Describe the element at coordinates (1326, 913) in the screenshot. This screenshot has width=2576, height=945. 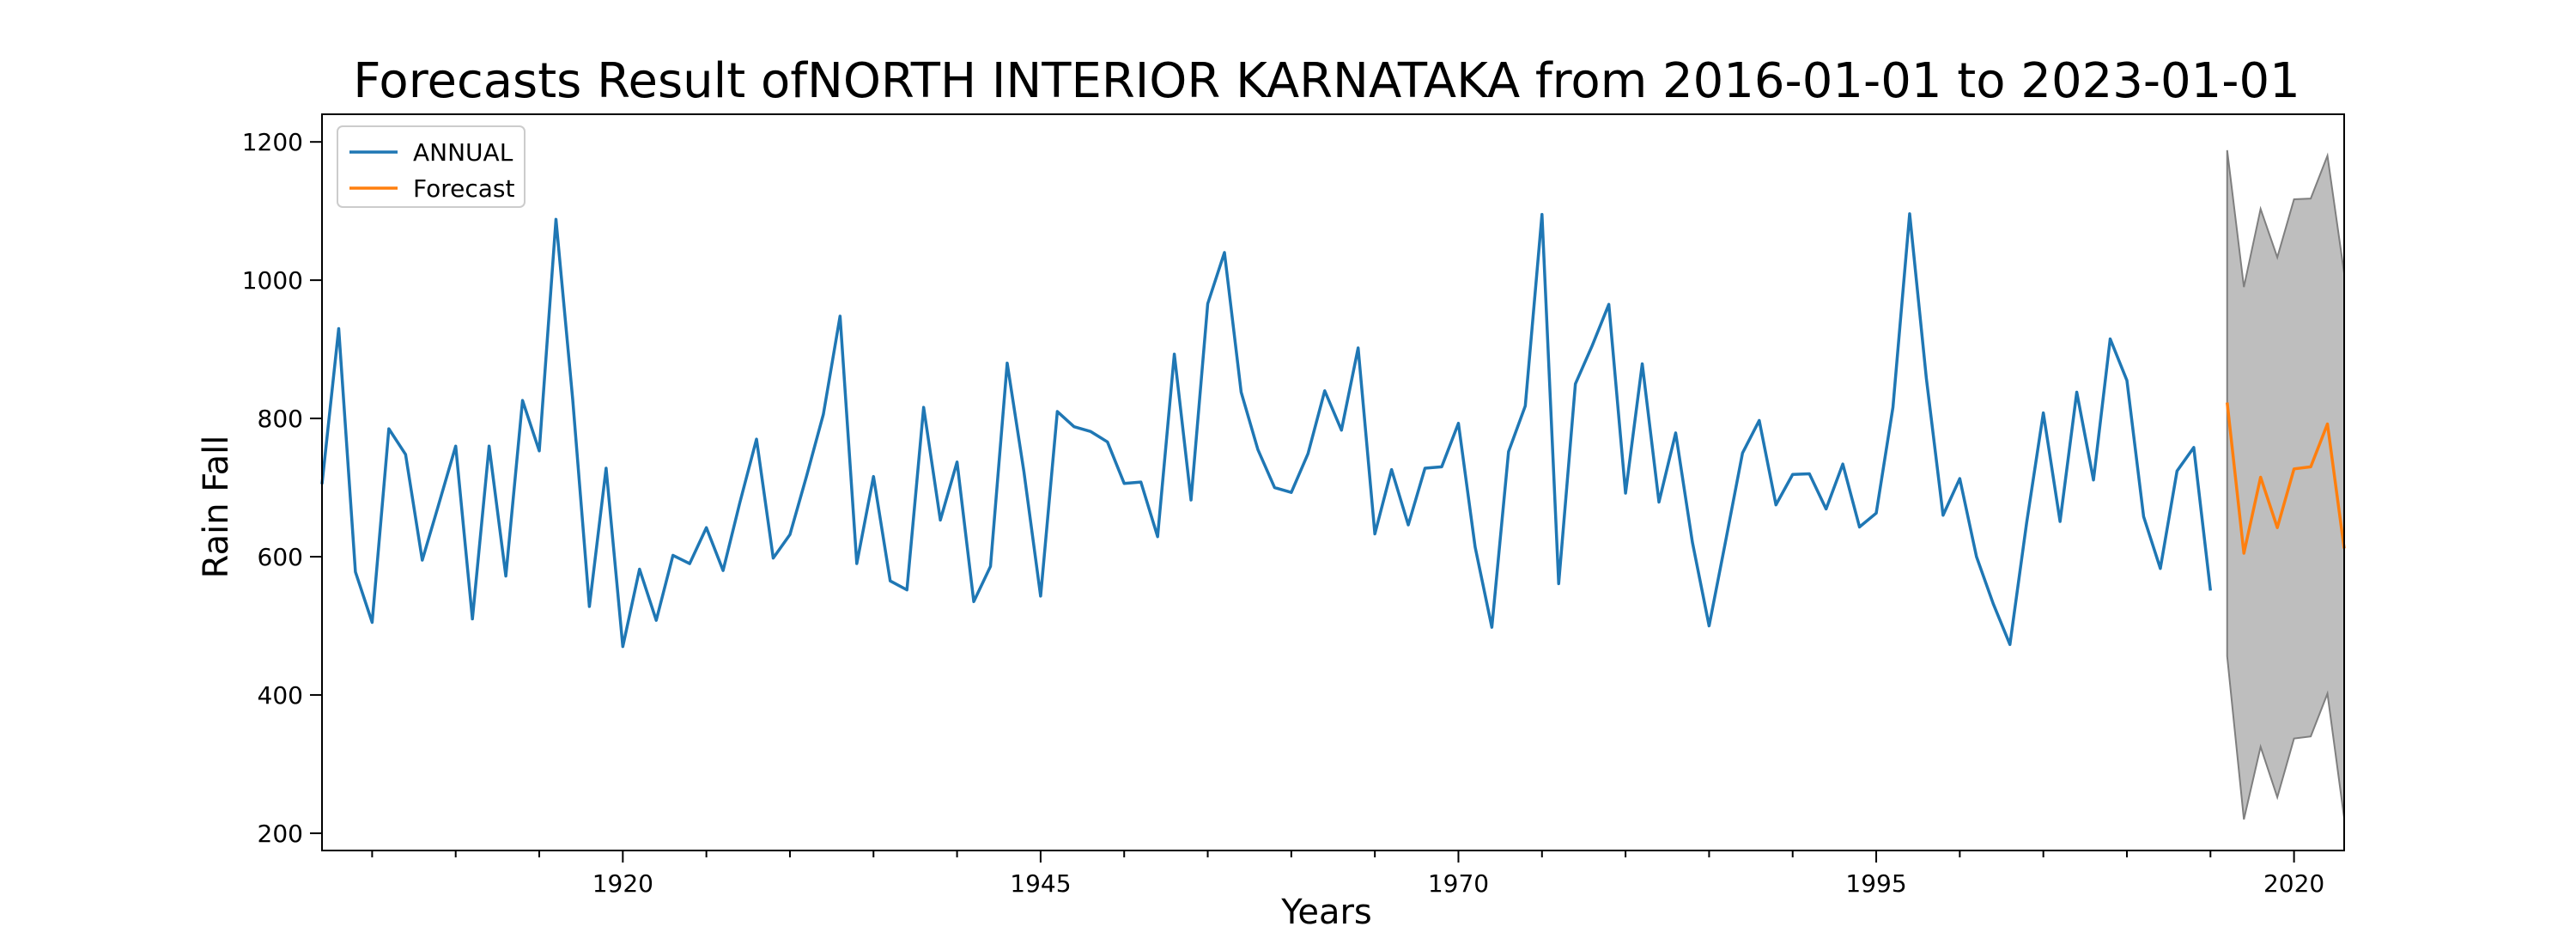
I see `x-axis-label: Years` at that location.